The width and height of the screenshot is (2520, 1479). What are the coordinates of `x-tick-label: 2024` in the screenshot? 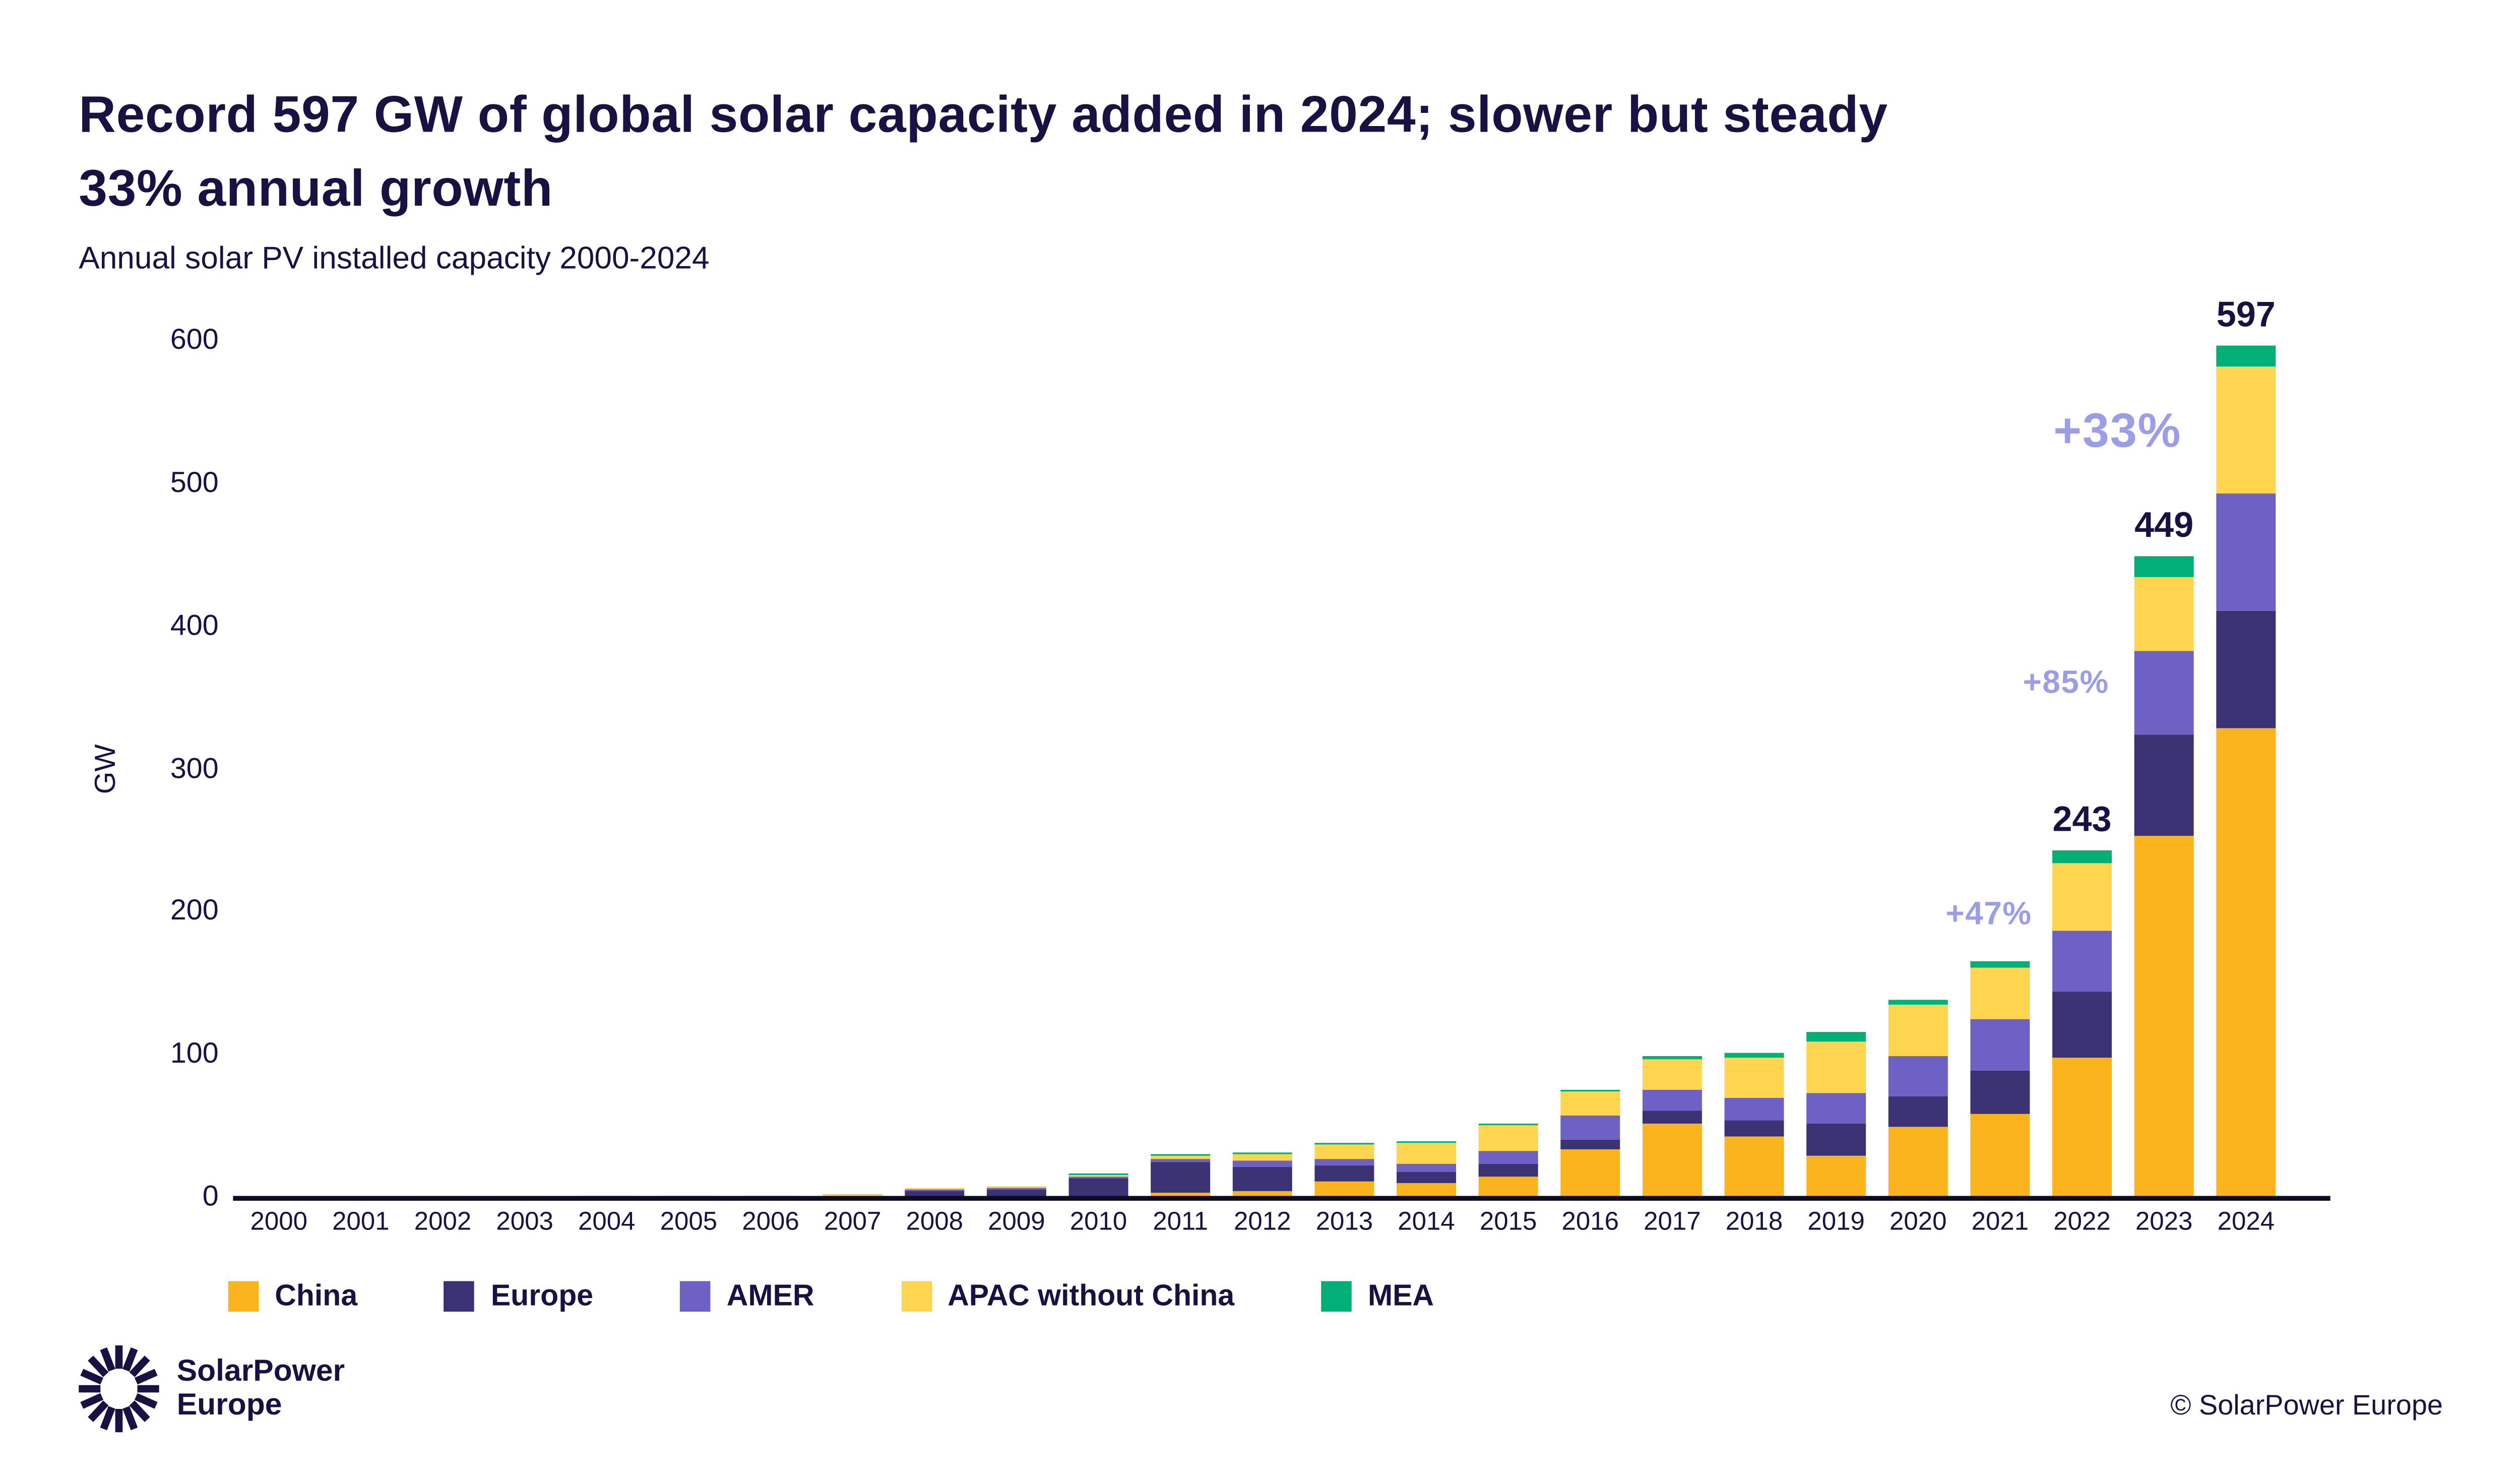 It's located at (2246, 1222).